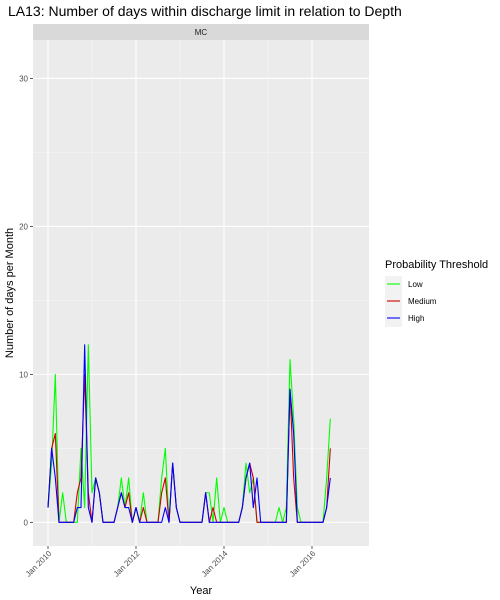 This screenshot has width=500, height=600. What do you see at coordinates (171, 562) in the screenshot?
I see `x-axis: Jan 2010 Jan 2012 Jan 2014 Jan 2016` at bounding box center [171, 562].